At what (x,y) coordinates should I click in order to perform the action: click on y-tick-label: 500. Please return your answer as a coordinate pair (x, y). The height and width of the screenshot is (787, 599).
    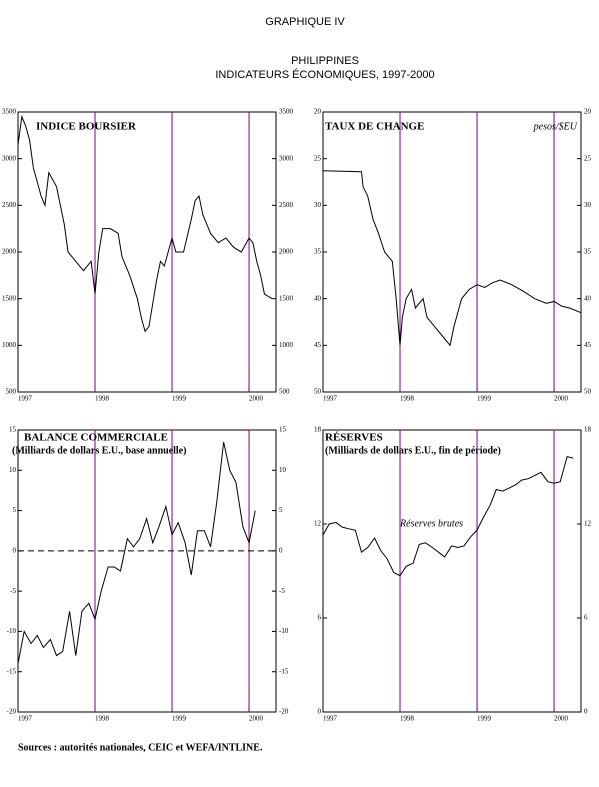
    Looking at the image, I should click on (11, 392).